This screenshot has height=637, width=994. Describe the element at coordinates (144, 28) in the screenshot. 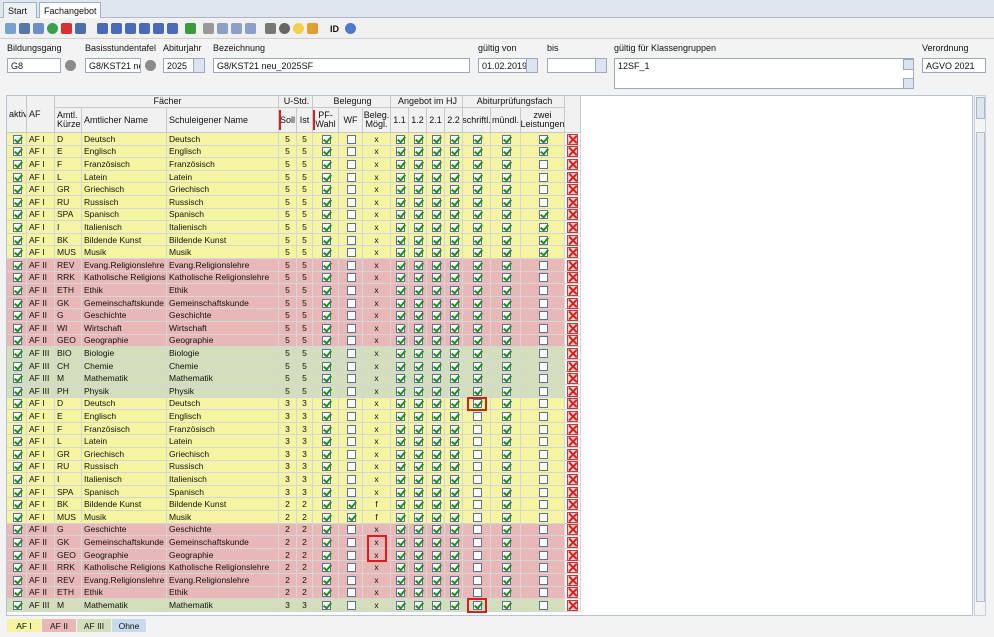

I see `icon-next` at that location.